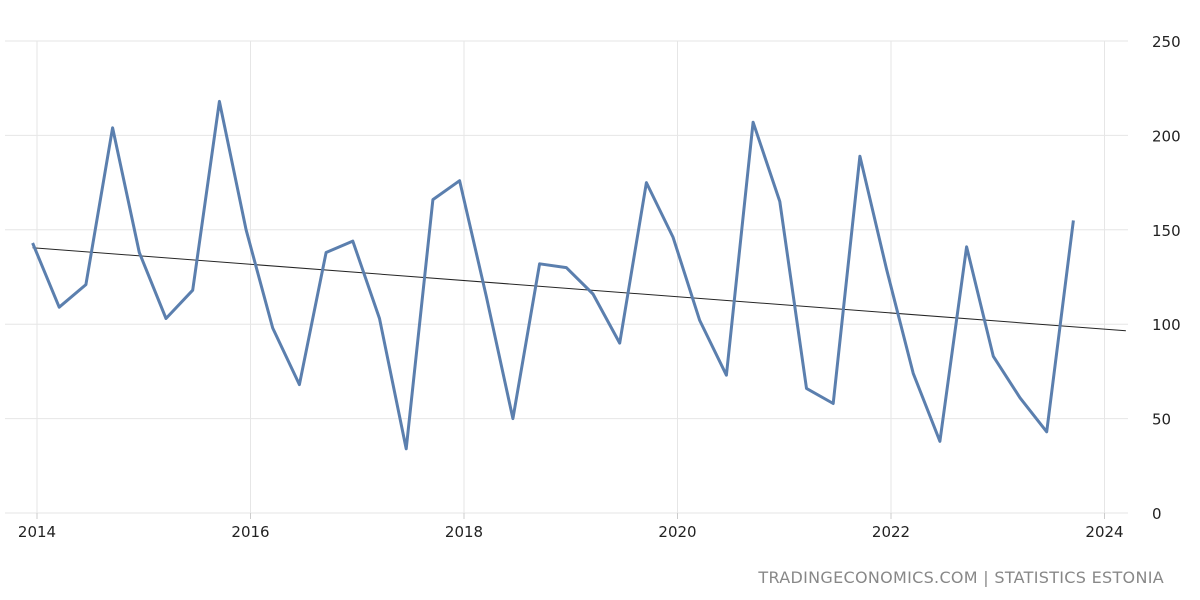 This screenshot has width=1200, height=600. Describe the element at coordinates (891, 532) in the screenshot. I see `x-tick-label: 2022` at that location.